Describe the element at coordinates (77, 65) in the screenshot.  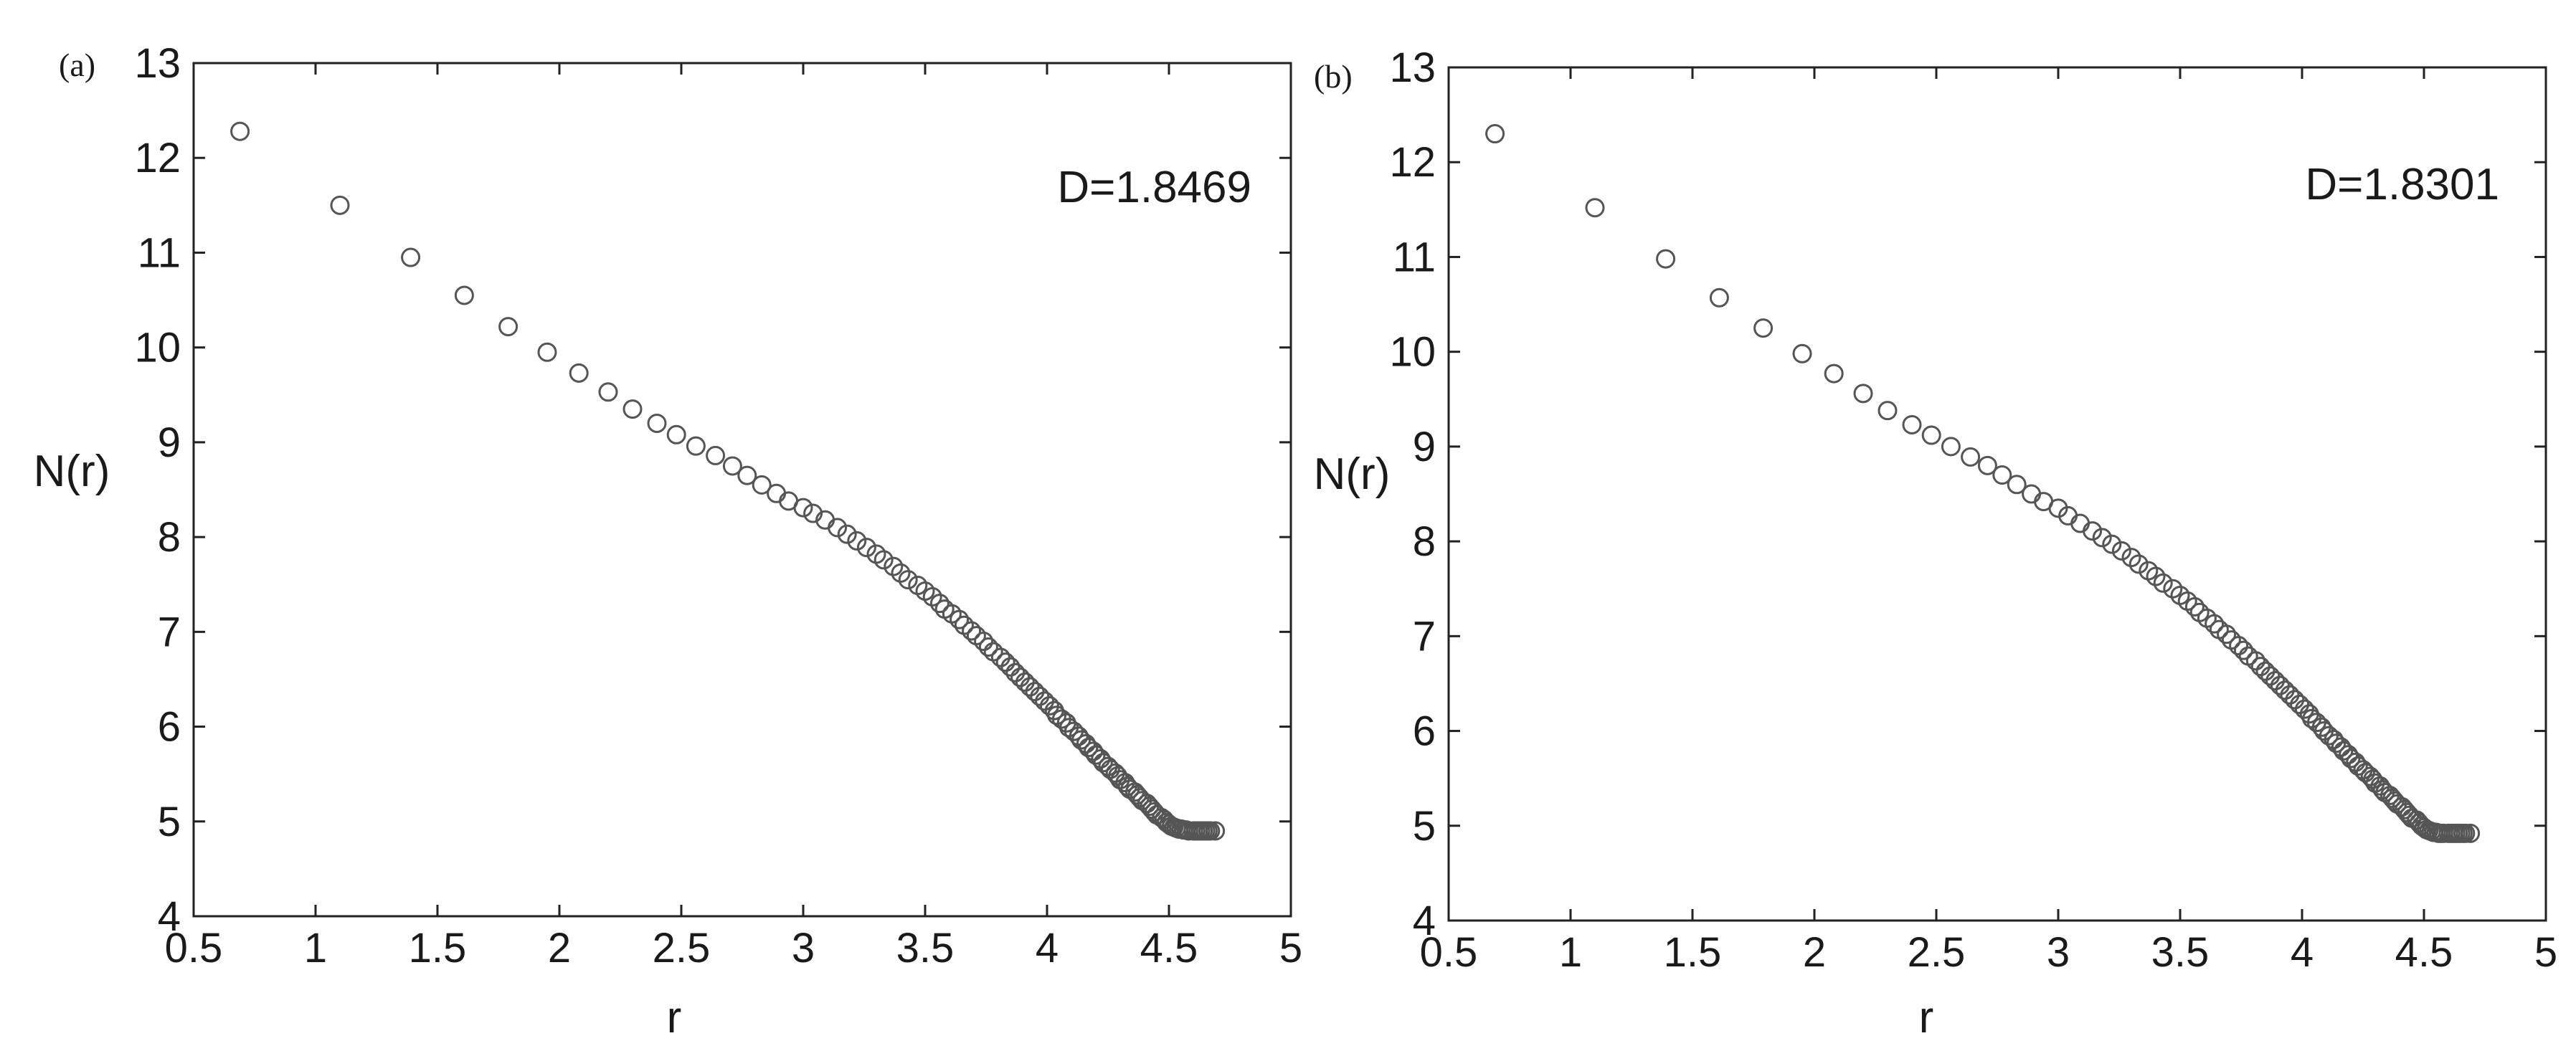
I see `panel-label: (a)` at that location.